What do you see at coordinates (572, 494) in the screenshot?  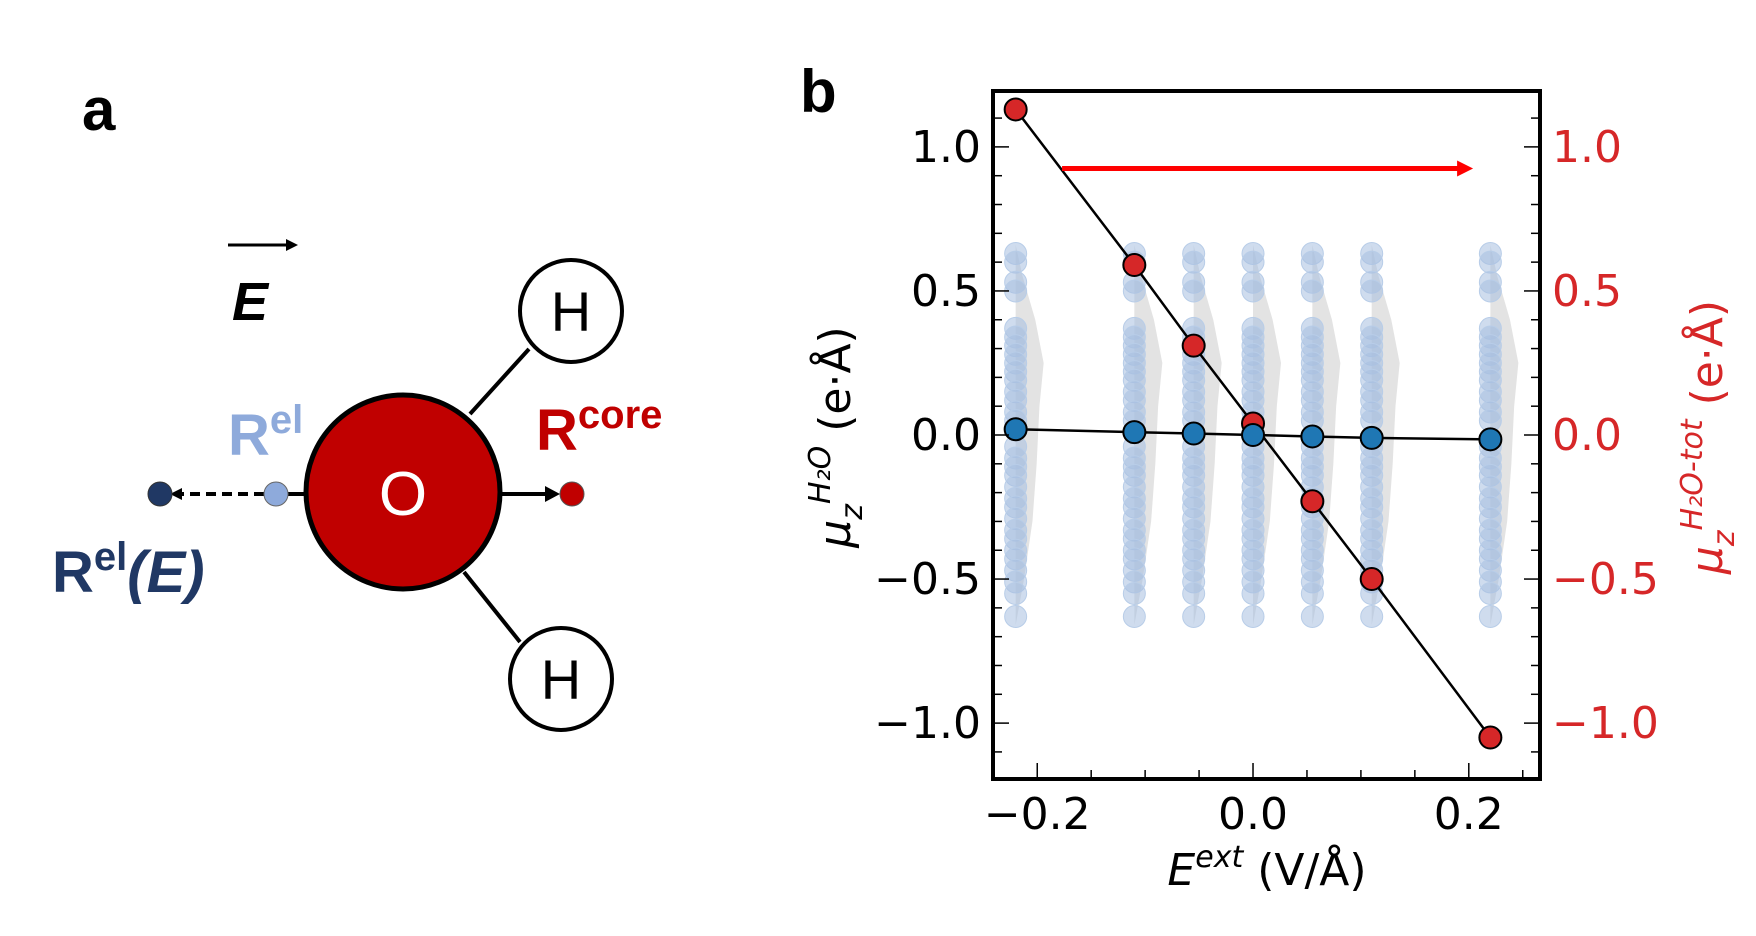 I see `r-core-point` at bounding box center [572, 494].